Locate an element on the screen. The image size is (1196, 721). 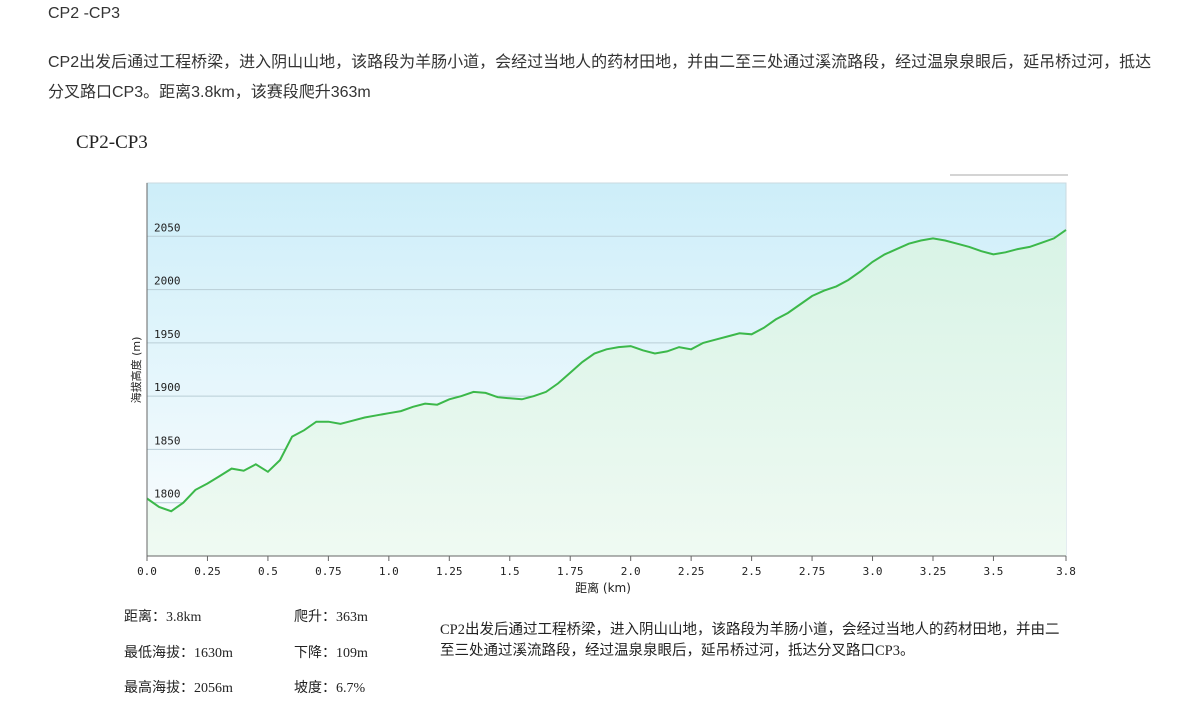
x-tick-label: 1.25 is located at coordinates (449, 571).